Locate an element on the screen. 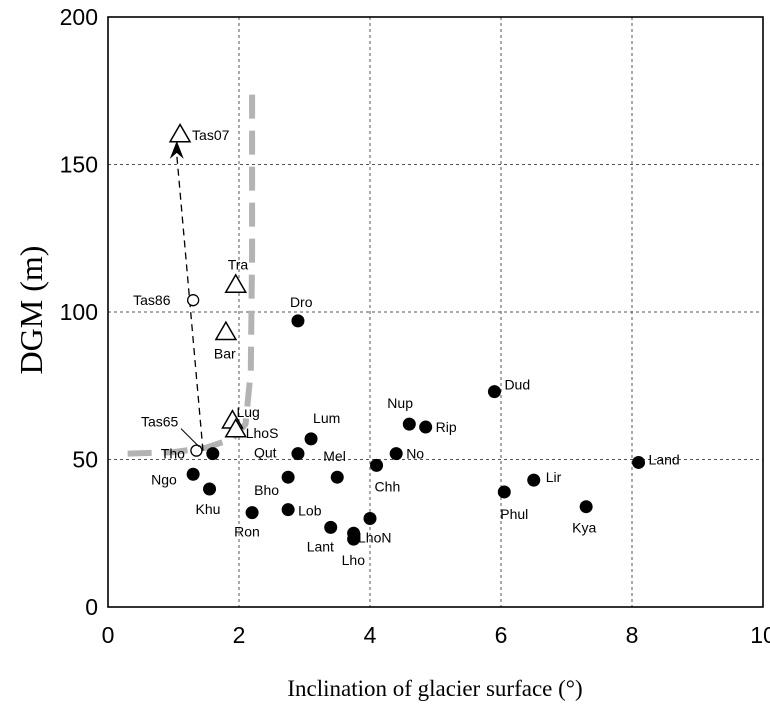  x-tick-label: 0 is located at coordinates (108, 635).